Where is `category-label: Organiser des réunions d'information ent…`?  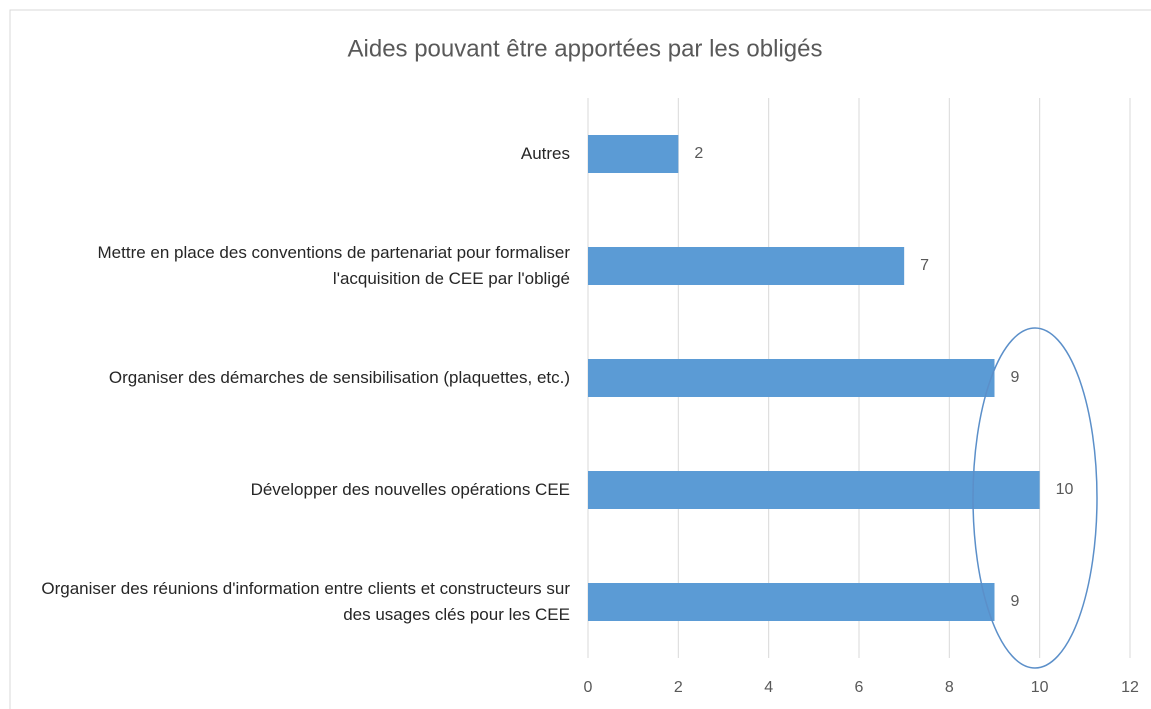
category-label: Organiser des réunions d'information ent… is located at coordinates (305, 601).